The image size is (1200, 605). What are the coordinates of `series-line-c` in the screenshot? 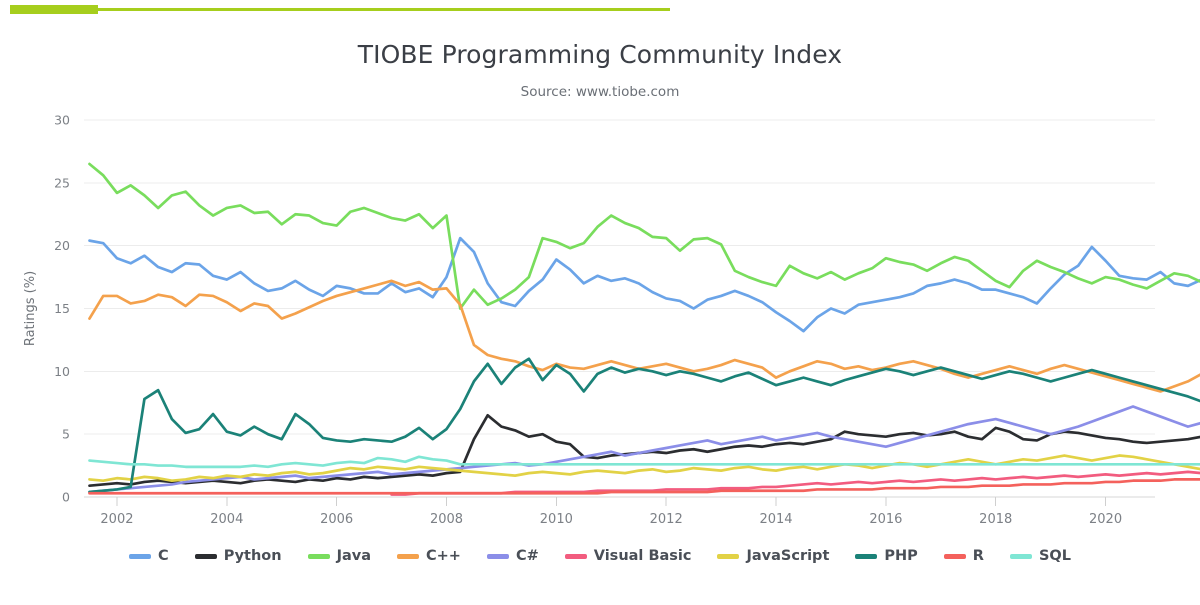 It's located at (644, 284).